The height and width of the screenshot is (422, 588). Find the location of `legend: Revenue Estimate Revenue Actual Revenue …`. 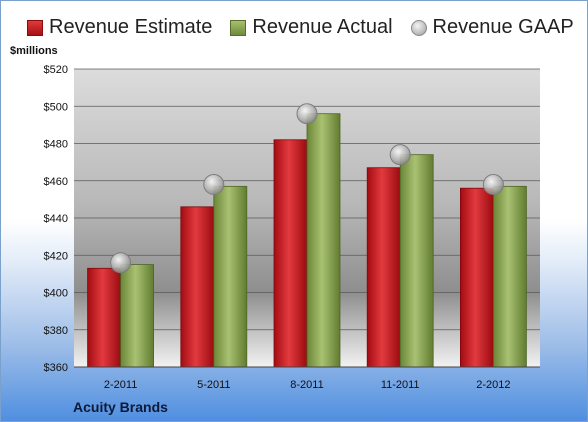

legend: Revenue Estimate Revenue Actual Revenue … is located at coordinates (307, 27).